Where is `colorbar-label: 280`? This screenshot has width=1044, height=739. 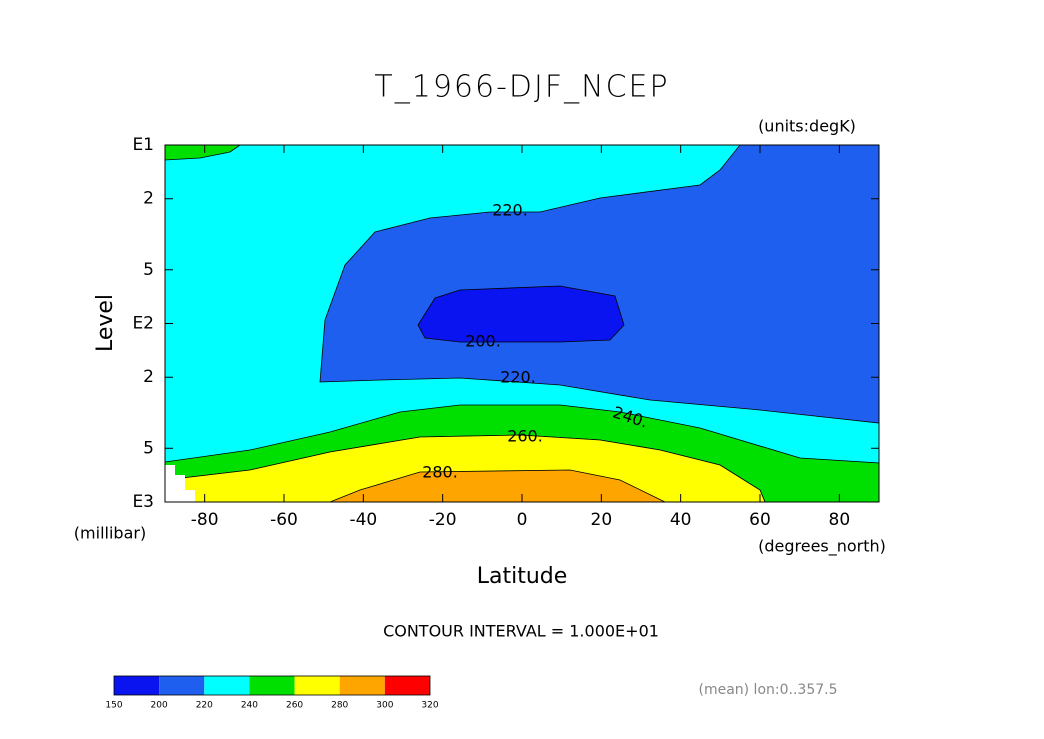
colorbar-label: 280 is located at coordinates (339, 706).